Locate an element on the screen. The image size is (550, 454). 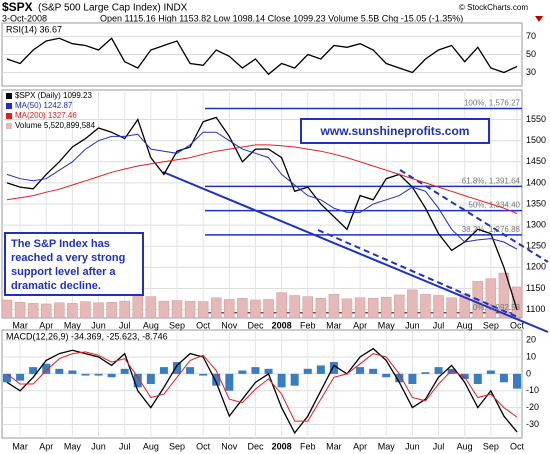
y-tick-label: 20 is located at coordinates (531, 340).